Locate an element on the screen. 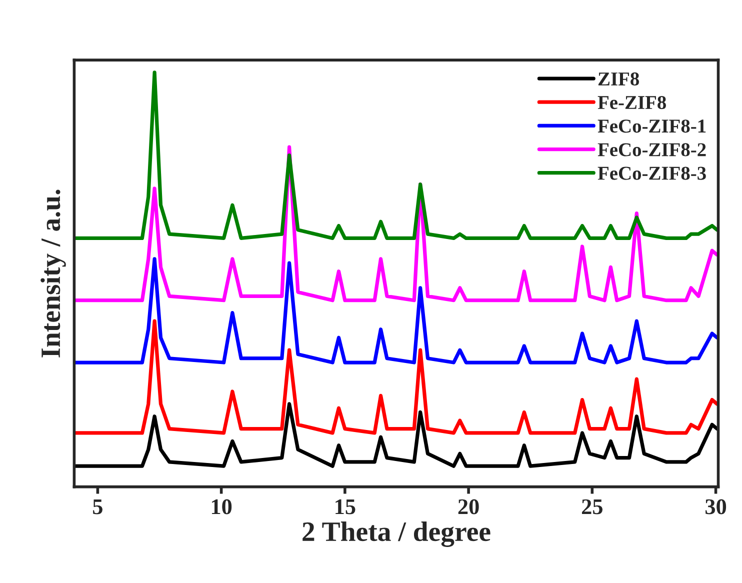 This screenshot has width=742, height=583. x-tick-label: 10 is located at coordinates (222, 506).